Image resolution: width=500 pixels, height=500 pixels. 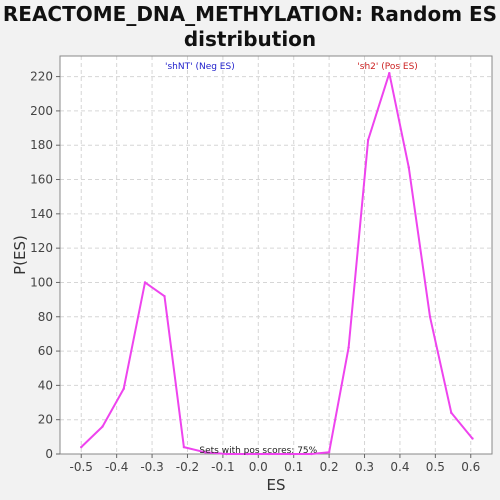 I want to click on x-tick-label: 0.4, so click(x=399, y=467).